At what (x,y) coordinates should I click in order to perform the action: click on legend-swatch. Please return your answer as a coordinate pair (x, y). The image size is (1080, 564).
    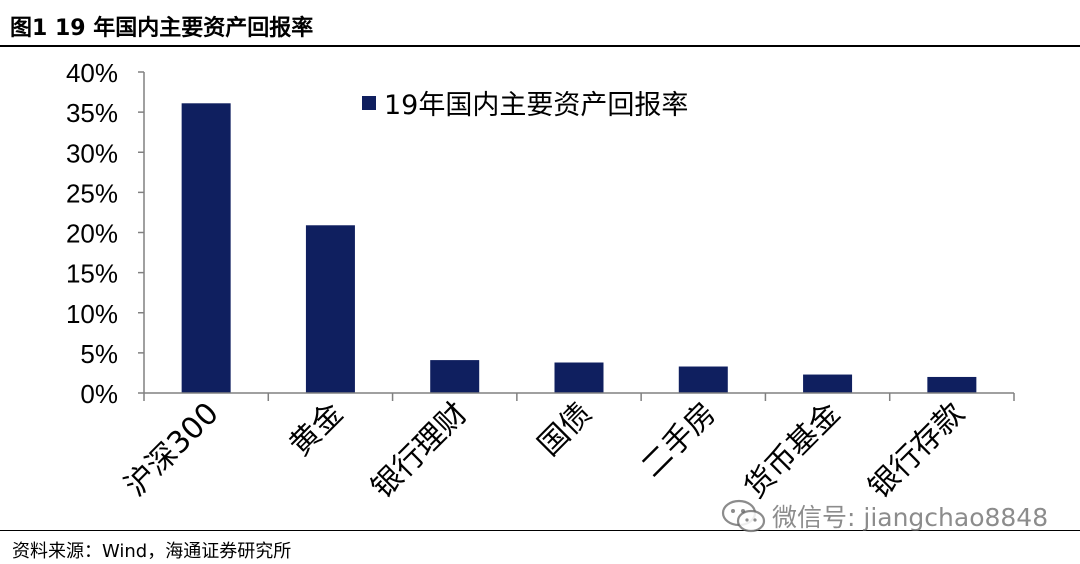
    Looking at the image, I should click on (369, 103).